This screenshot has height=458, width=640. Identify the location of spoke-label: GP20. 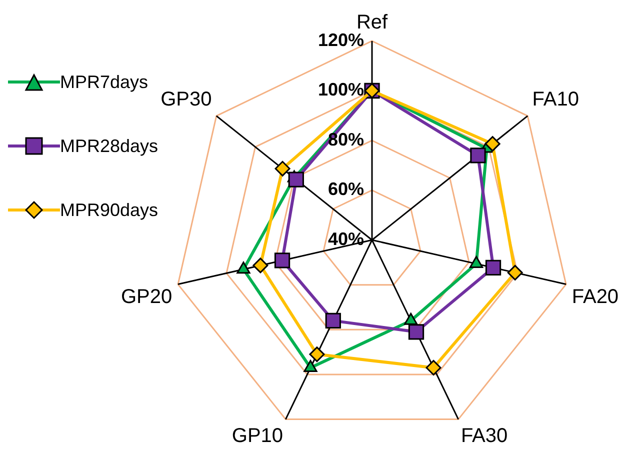
(146, 297).